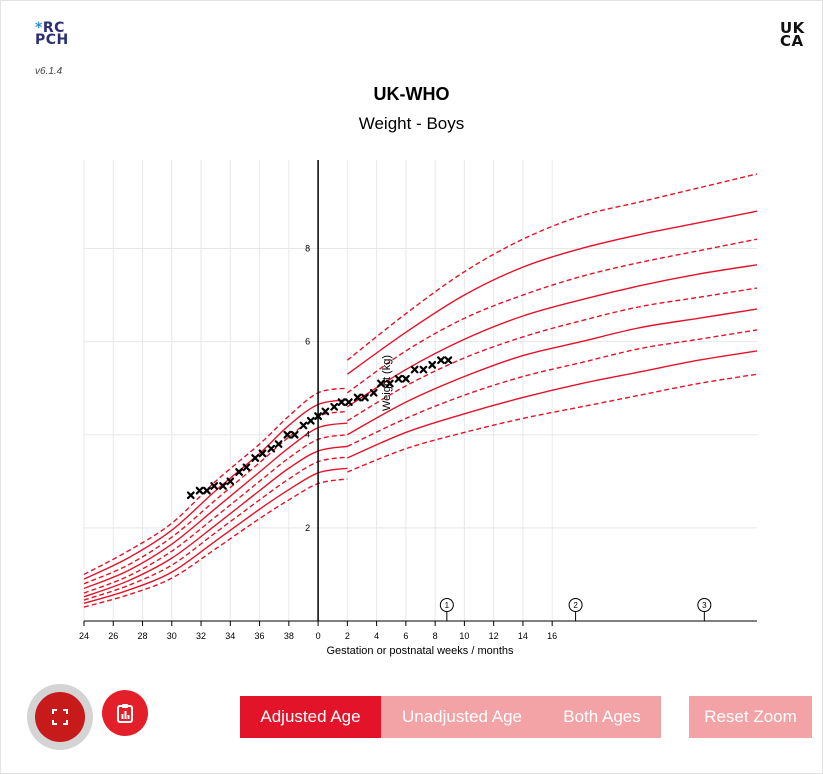 Image resolution: width=823 pixels, height=774 pixels. What do you see at coordinates (411, 94) in the screenshot?
I see `chart-title: UK-WHO` at bounding box center [411, 94].